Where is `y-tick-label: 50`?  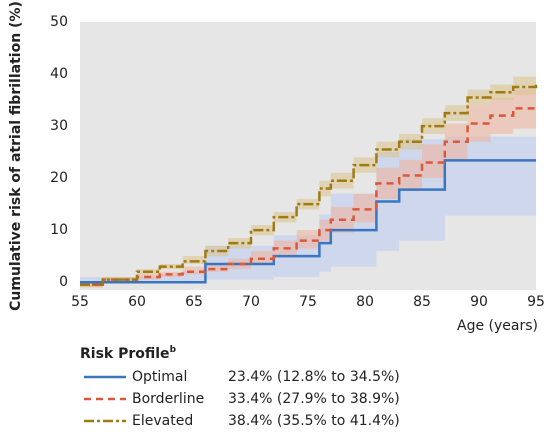
y-tick-label: 50 is located at coordinates (59, 22).